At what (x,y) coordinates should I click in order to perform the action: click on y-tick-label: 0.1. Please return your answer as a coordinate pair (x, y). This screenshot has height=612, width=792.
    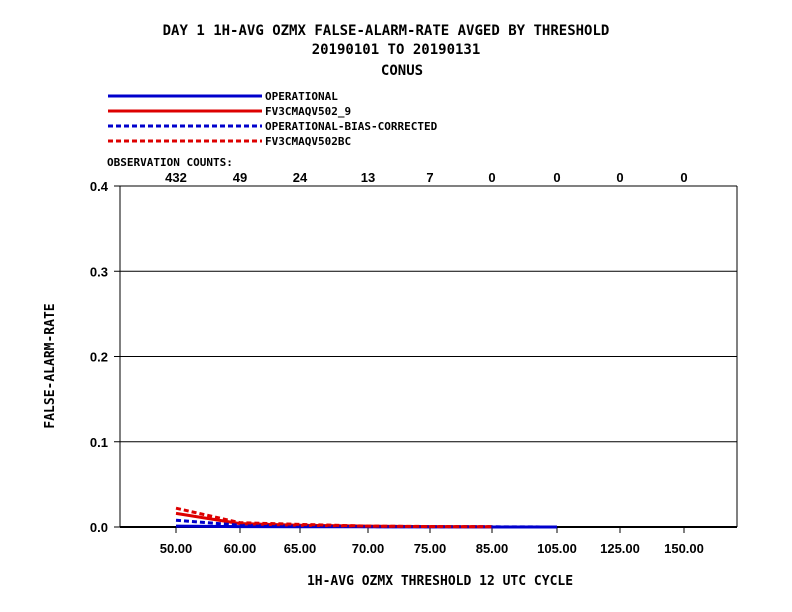
    Looking at the image, I should click on (99, 442).